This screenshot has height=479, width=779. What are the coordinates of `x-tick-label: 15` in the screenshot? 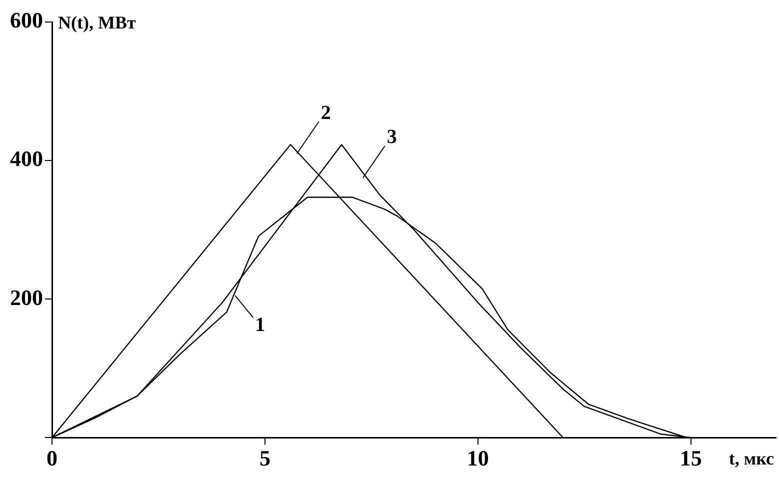 It's located at (691, 457).